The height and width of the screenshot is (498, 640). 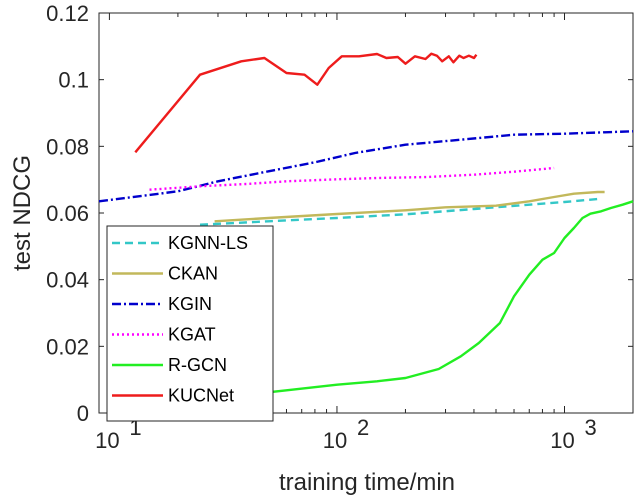 What do you see at coordinates (193, 274) in the screenshot?
I see `legend-label: CKAN` at bounding box center [193, 274].